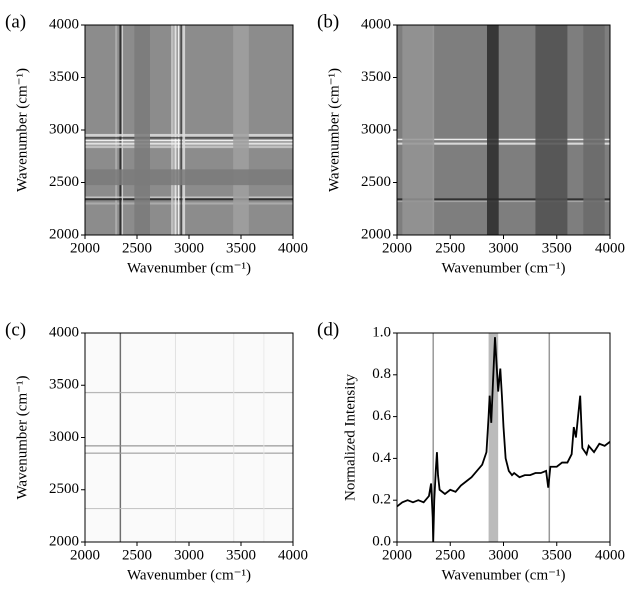 The width and height of the screenshot is (632, 591). Describe the element at coordinates (350, 437) in the screenshot. I see `y-axis-label: Normalized Intensity` at that location.